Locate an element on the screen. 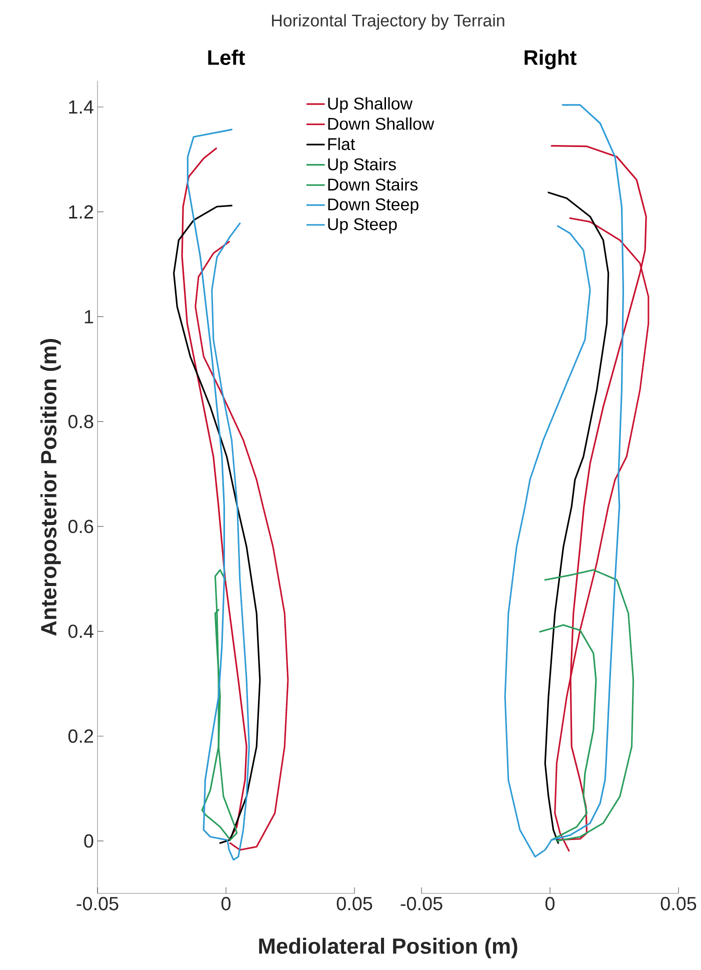 The width and height of the screenshot is (701, 970). legend-label: Up Steep is located at coordinates (362, 226).